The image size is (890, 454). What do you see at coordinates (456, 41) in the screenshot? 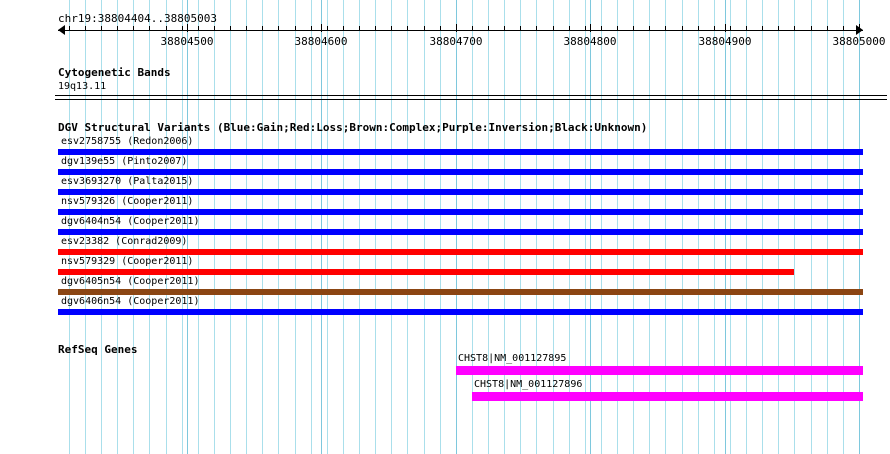
I see `ruler-tick-label: 38804700` at bounding box center [456, 41].